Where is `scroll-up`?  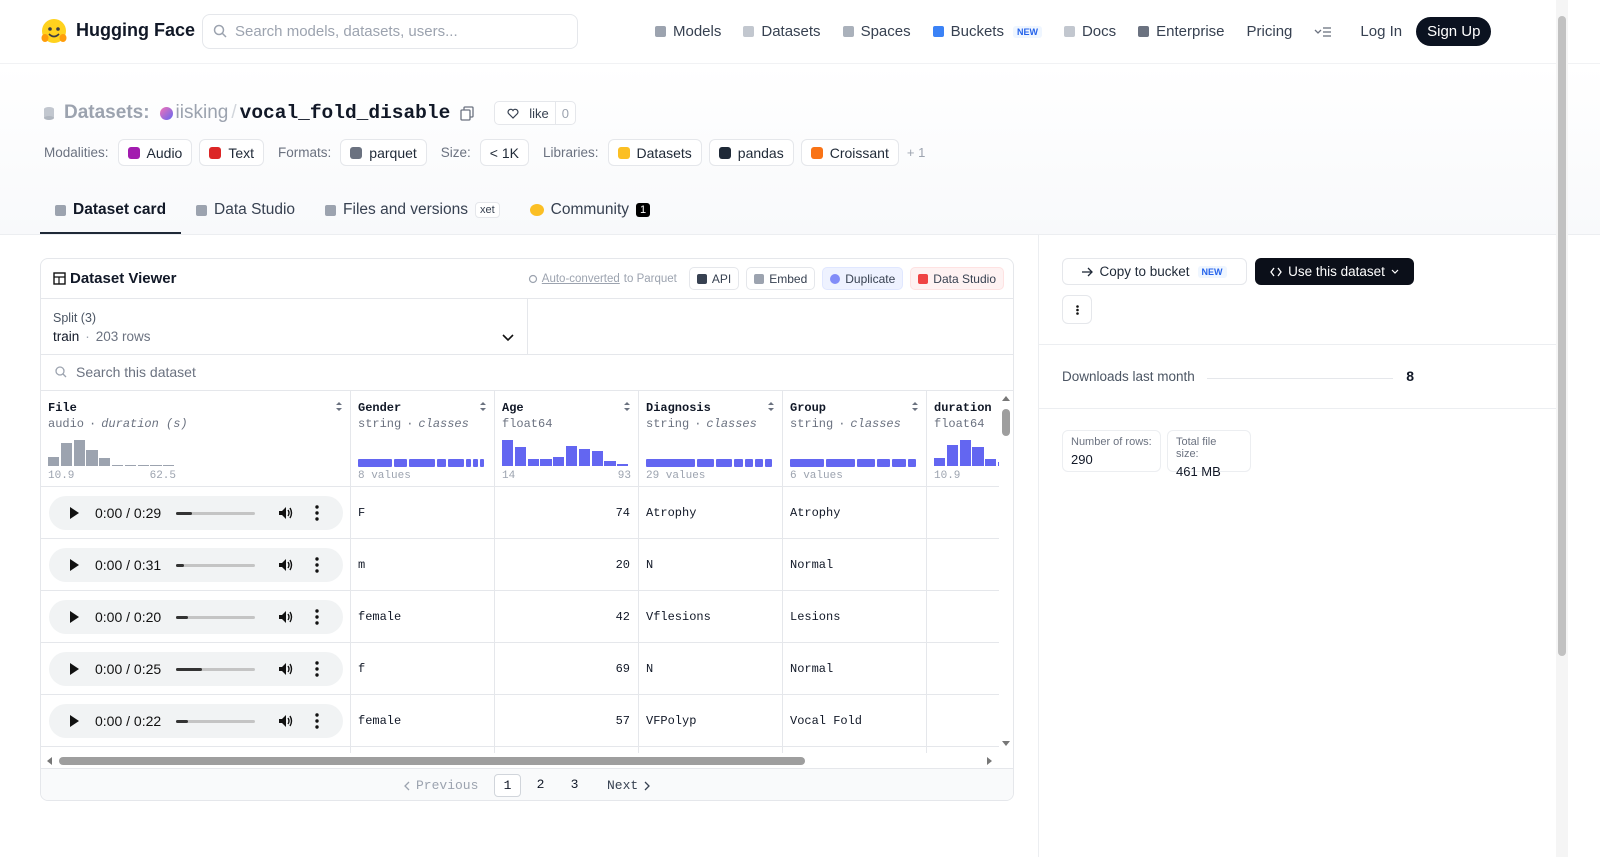
scroll-up is located at coordinates (1006, 398).